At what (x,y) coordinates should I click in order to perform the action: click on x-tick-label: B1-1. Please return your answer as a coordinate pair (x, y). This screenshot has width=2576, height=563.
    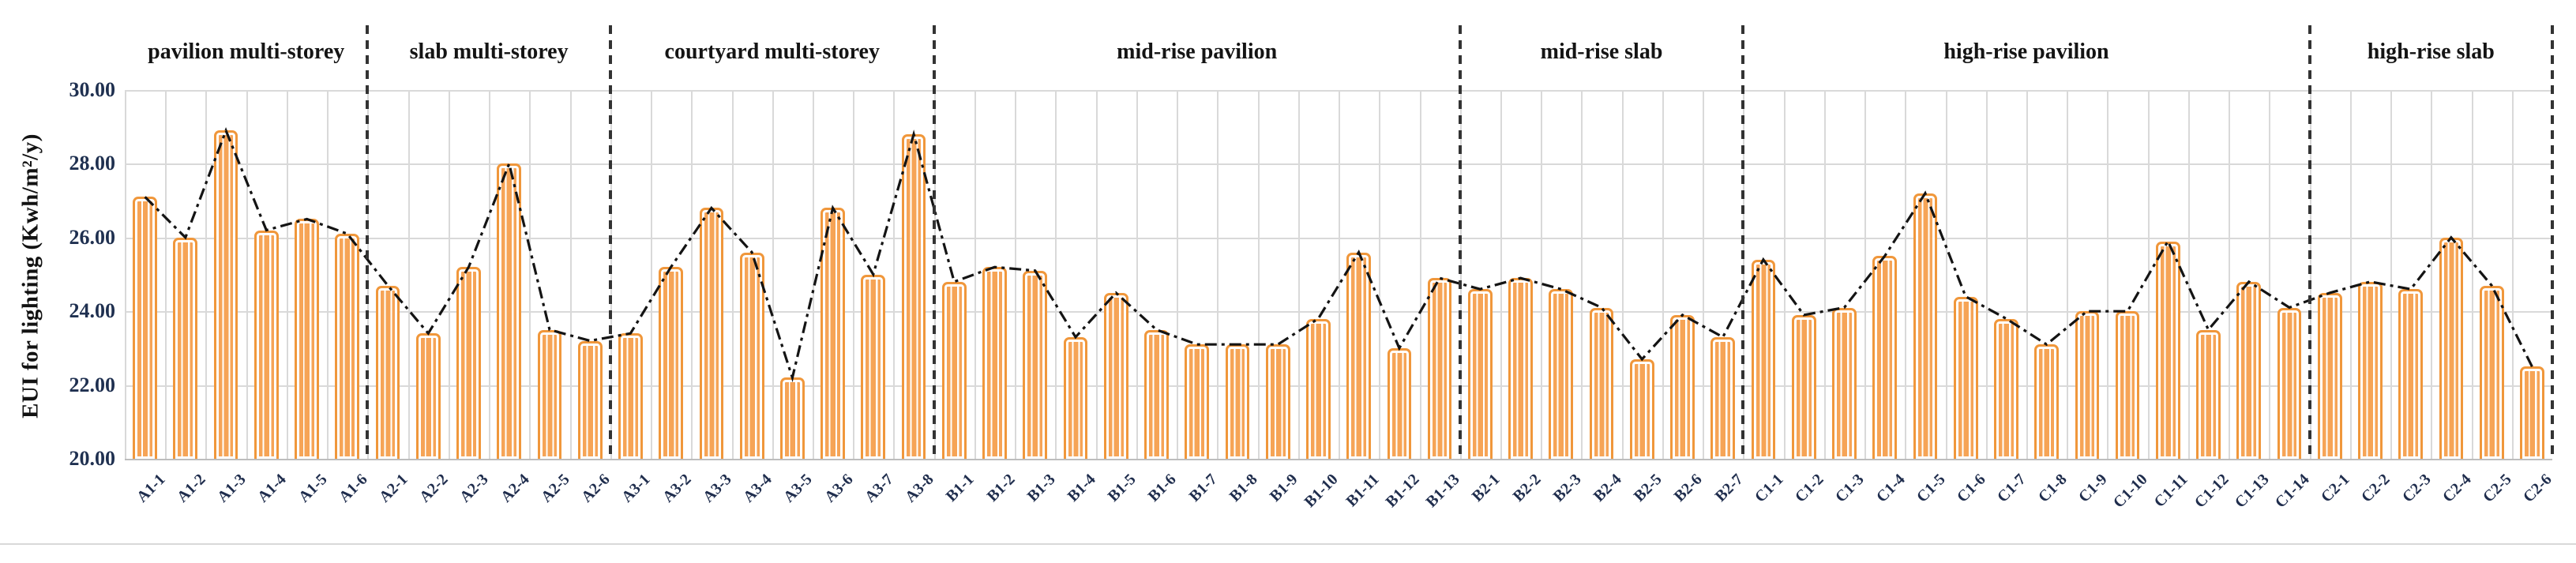
    Looking at the image, I should click on (960, 488).